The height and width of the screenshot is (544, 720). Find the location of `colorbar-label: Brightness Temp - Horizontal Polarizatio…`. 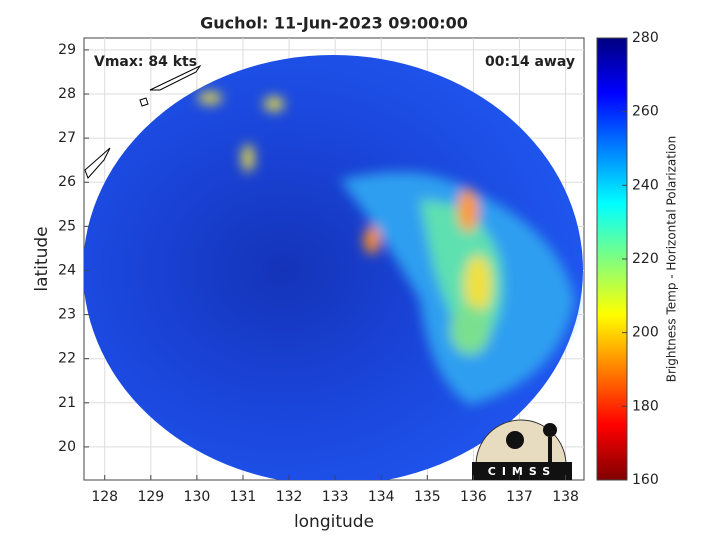

colorbar-label: Brightness Temp - Horizontal Polarizatio… is located at coordinates (672, 259).